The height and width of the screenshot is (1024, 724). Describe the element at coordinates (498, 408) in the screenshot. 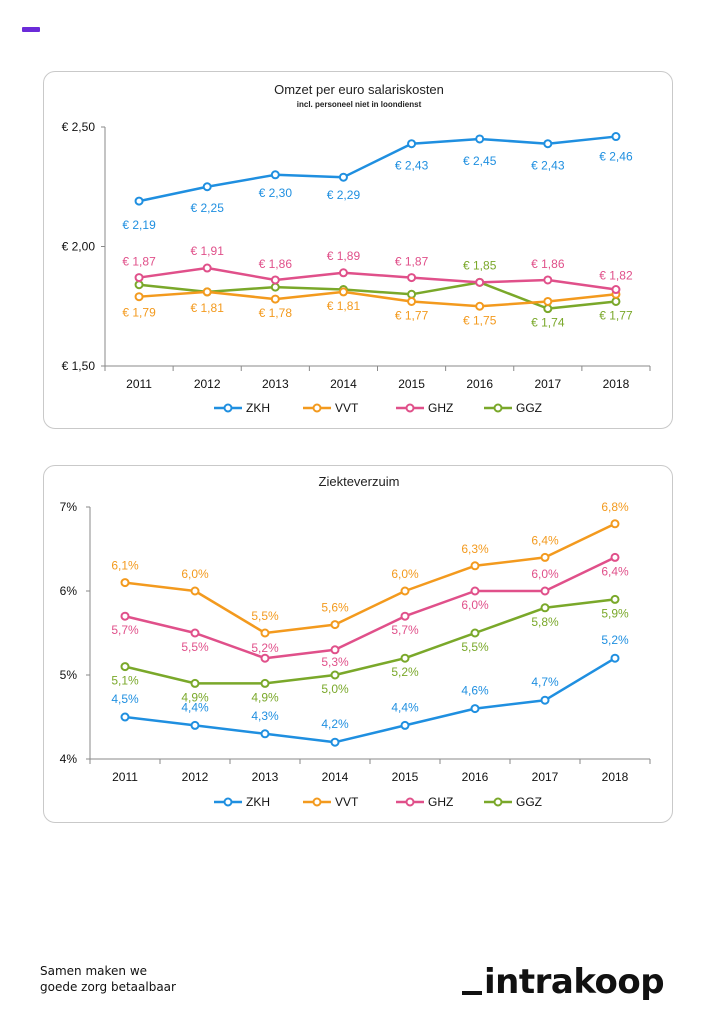

I see `legend-marker-ggz` at that location.